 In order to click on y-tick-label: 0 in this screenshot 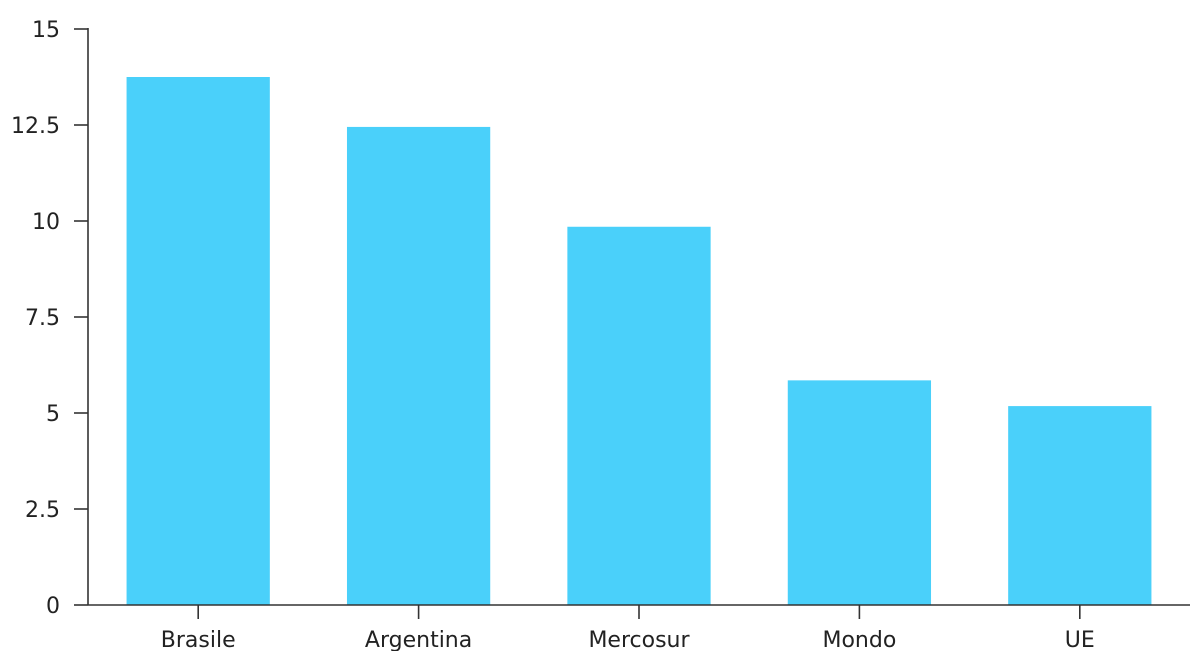, I will do `click(53, 606)`.